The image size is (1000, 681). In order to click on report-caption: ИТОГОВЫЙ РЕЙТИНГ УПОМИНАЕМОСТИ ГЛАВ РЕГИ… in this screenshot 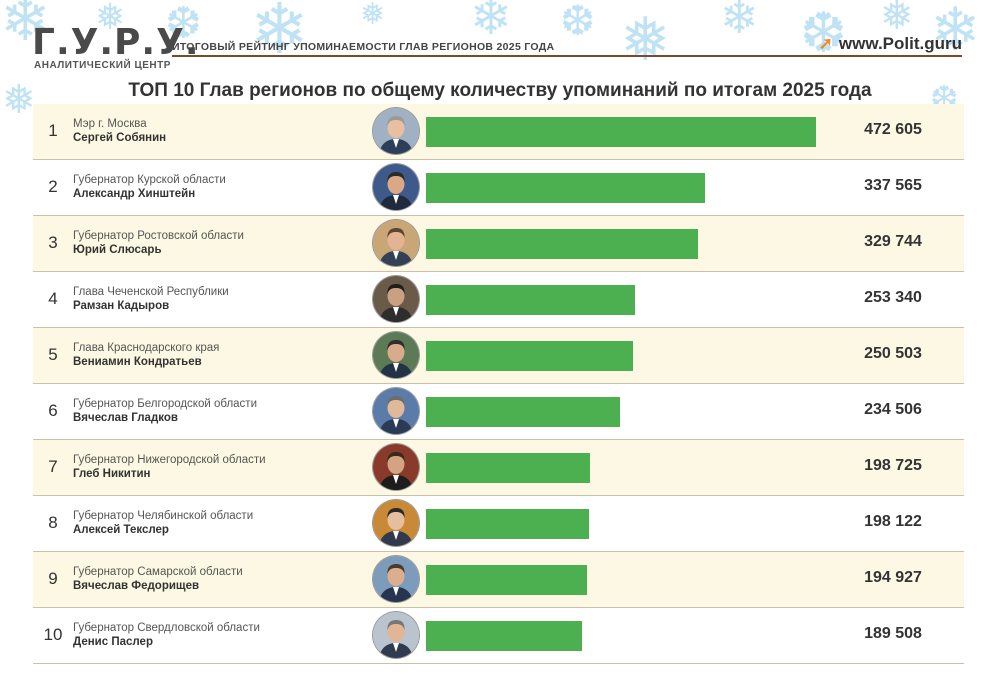, I will do `click(363, 47)`.